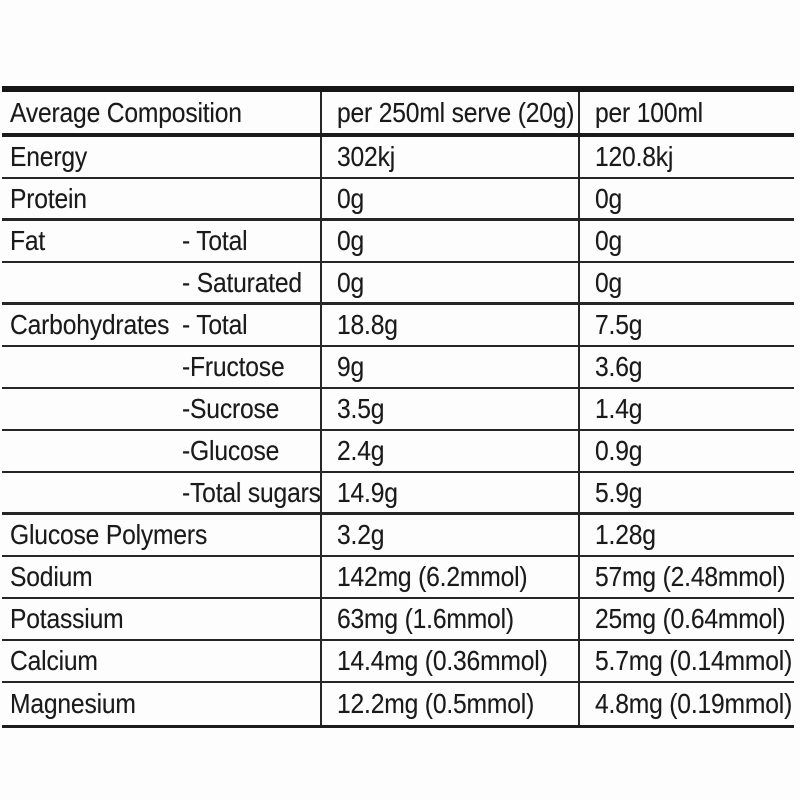 The height and width of the screenshot is (800, 800). I want to click on column-header: Average Composition, so click(126, 112).